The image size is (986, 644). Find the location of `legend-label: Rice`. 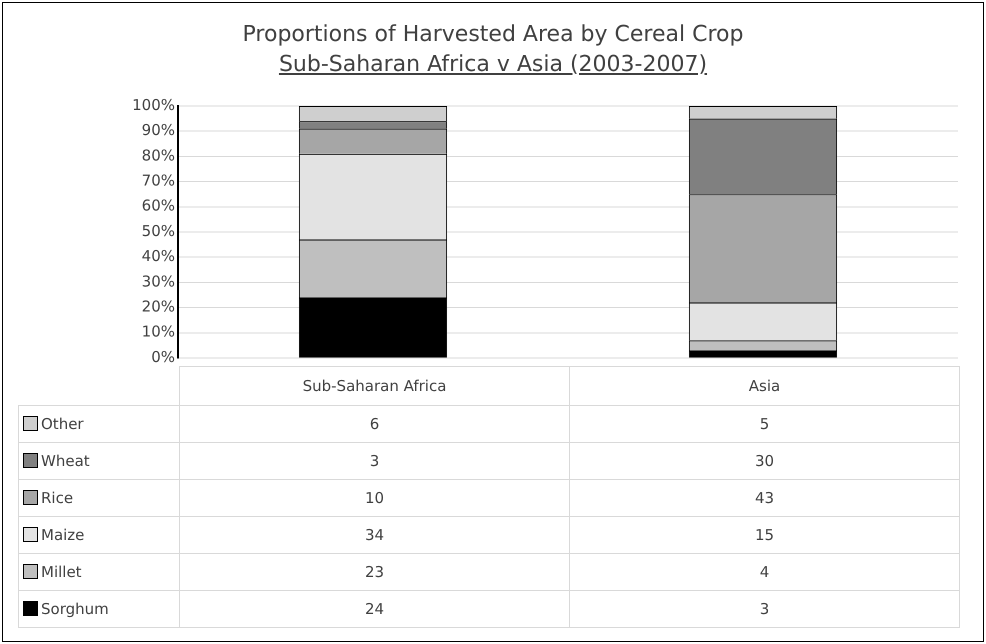

legend-label: Rice is located at coordinates (57, 498).